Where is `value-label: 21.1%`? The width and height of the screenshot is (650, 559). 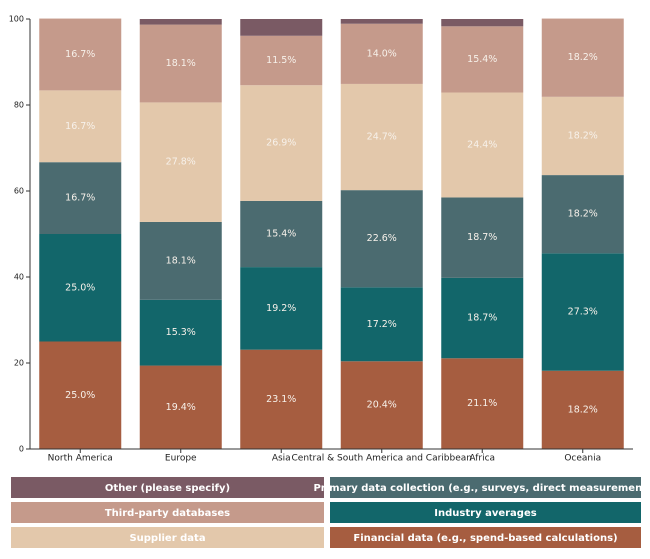 value-label: 21.1% is located at coordinates (482, 403).